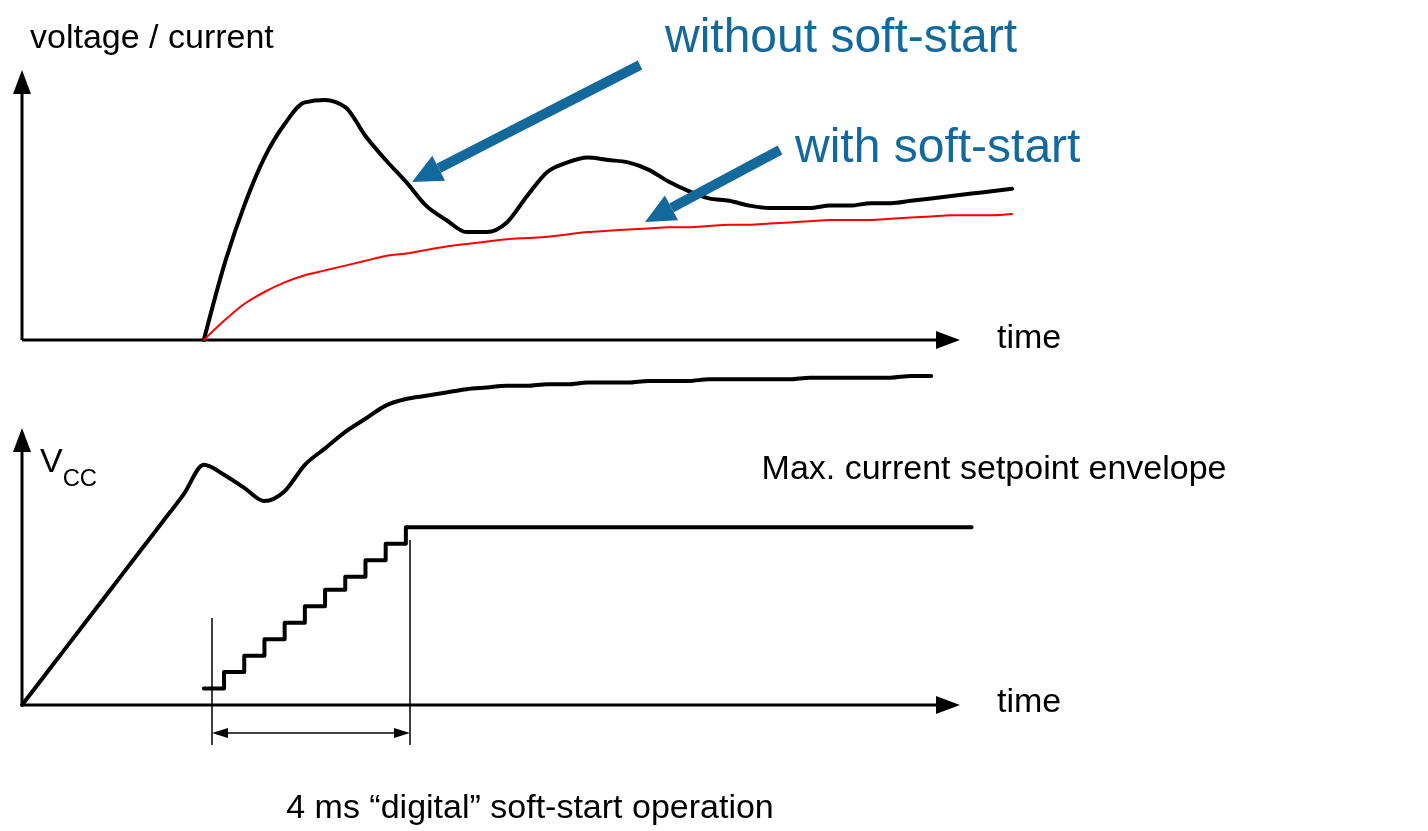 The width and height of the screenshot is (1428, 831). What do you see at coordinates (152, 36) in the screenshot?
I see `y-axis-title: voltage / current` at bounding box center [152, 36].